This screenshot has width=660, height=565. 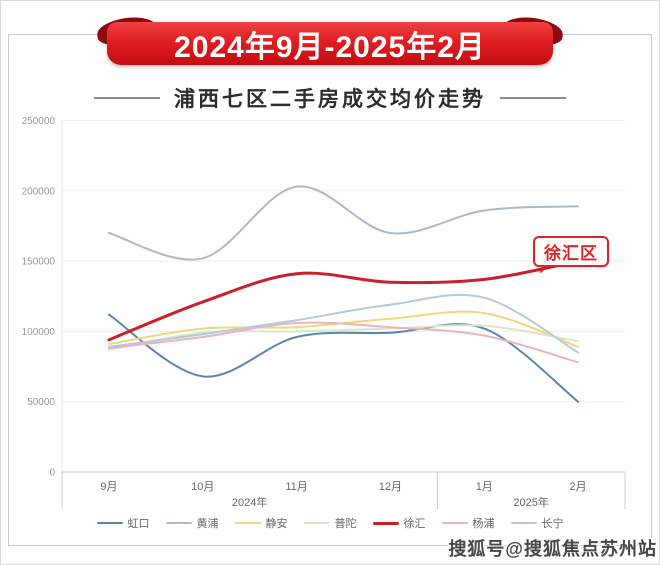 What do you see at coordinates (385, 523) in the screenshot?
I see `legend-swatch-徐汇` at bounding box center [385, 523].